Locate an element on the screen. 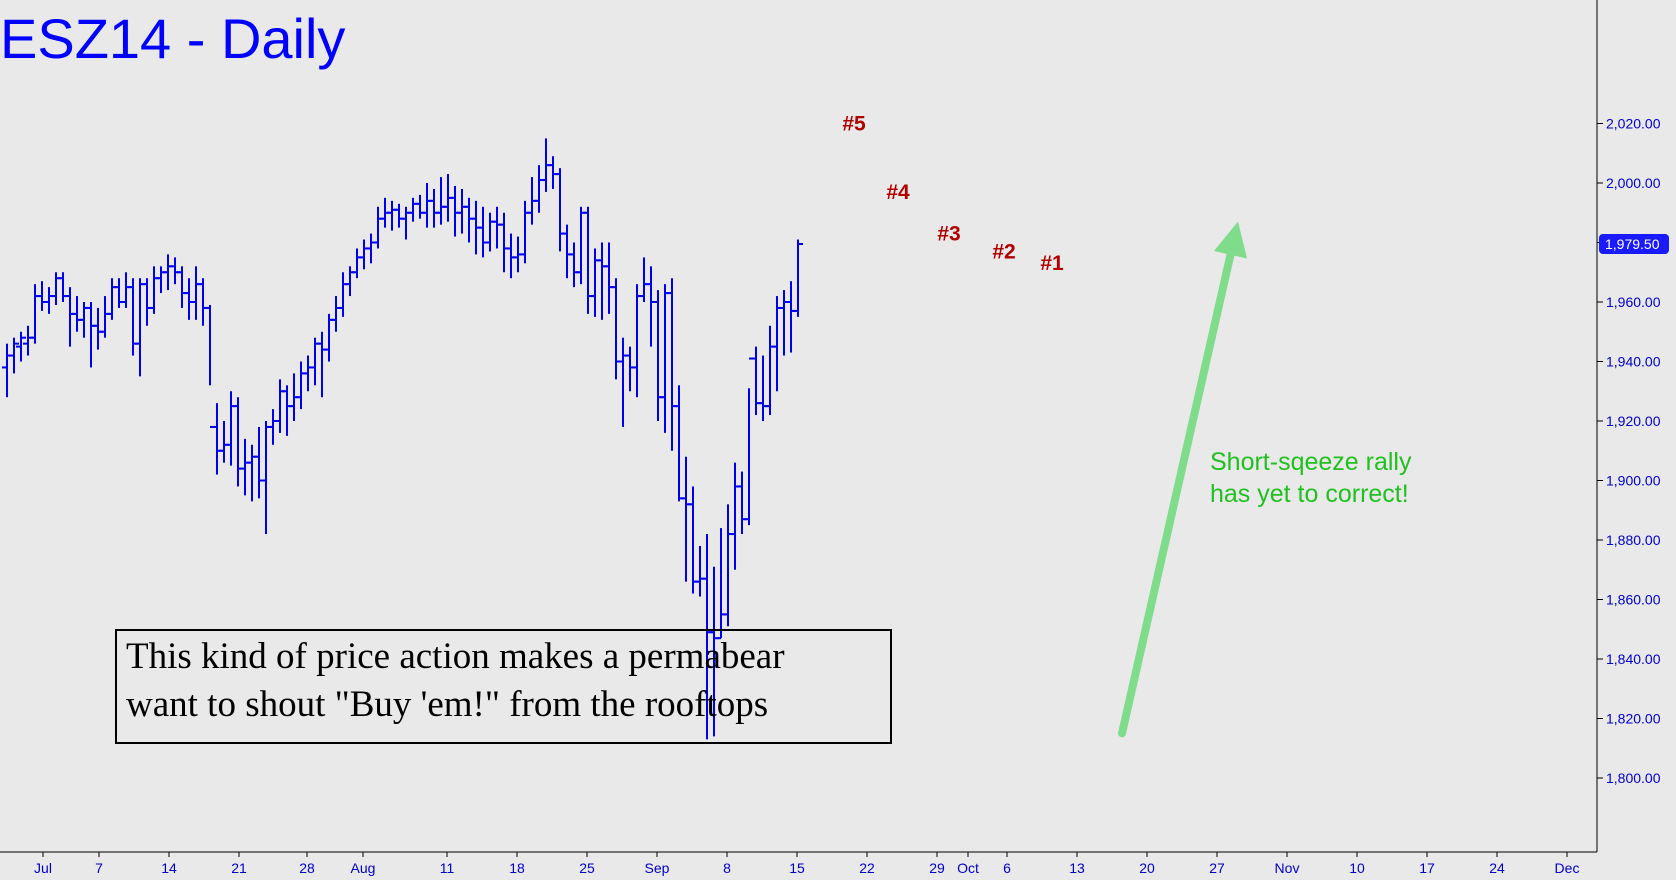 This screenshot has height=880, width=1676. last-price-label: 1,979.50 is located at coordinates (1632, 244).